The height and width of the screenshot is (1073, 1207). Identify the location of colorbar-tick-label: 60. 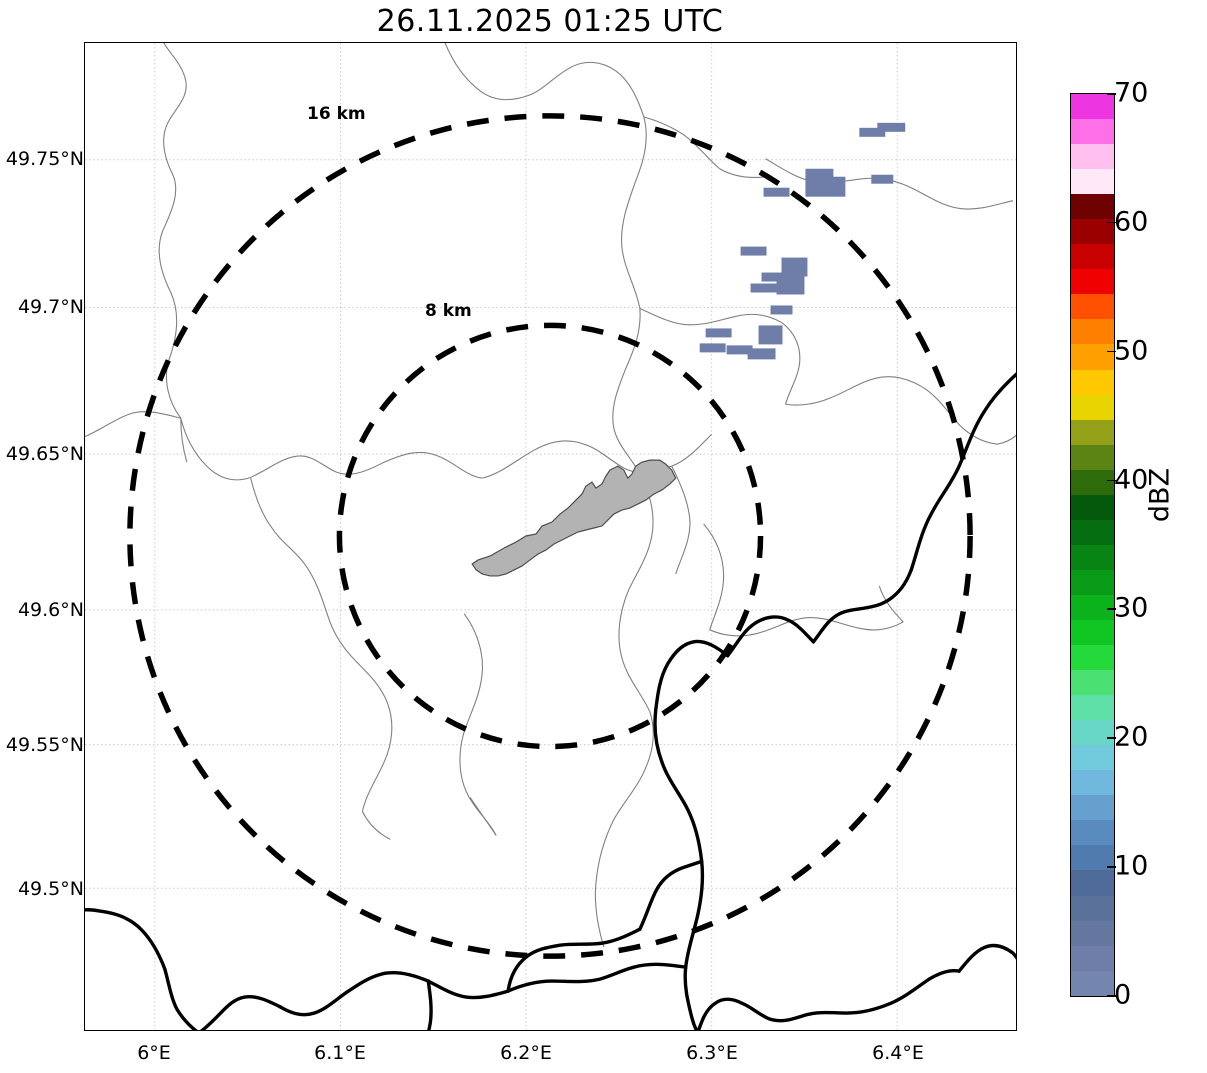
(1131, 222).